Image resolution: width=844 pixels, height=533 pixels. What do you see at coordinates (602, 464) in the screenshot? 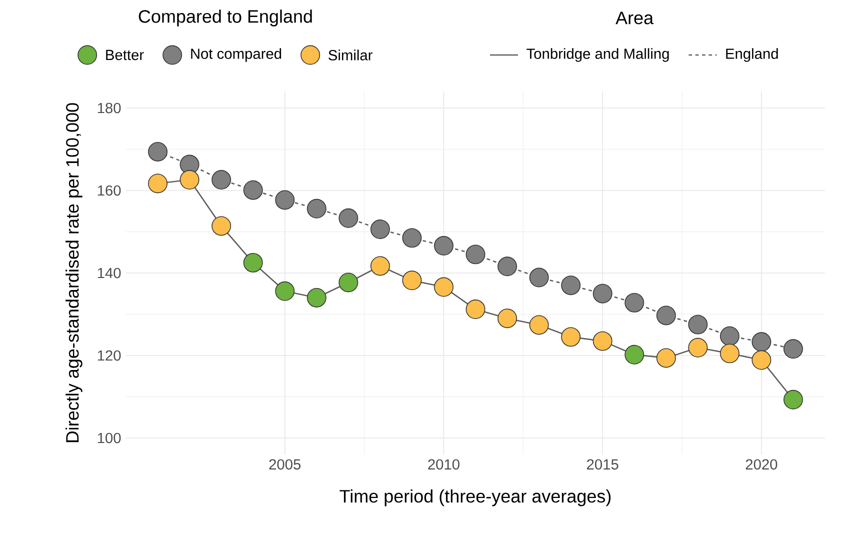
I see `x-tick-label: 2015` at bounding box center [602, 464].